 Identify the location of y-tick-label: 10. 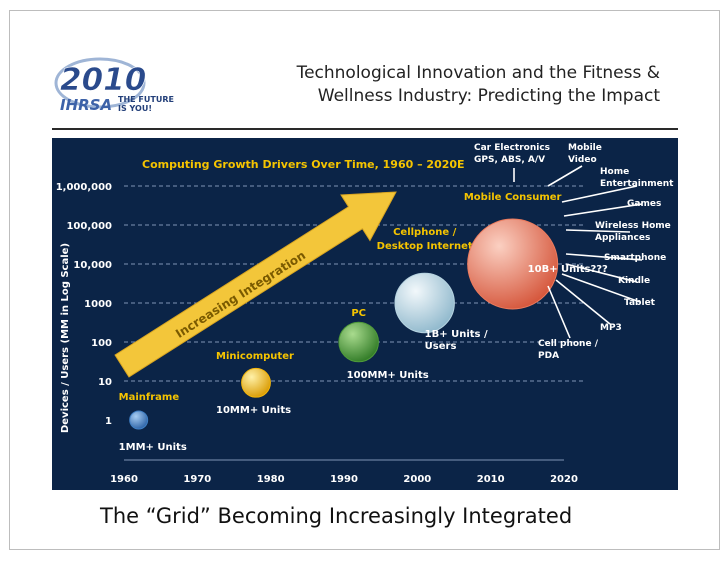
(105, 382).